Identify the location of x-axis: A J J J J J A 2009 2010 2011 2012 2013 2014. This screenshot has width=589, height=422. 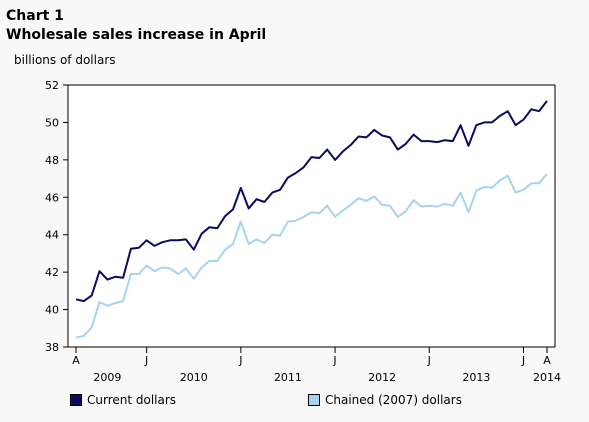
(316, 365).